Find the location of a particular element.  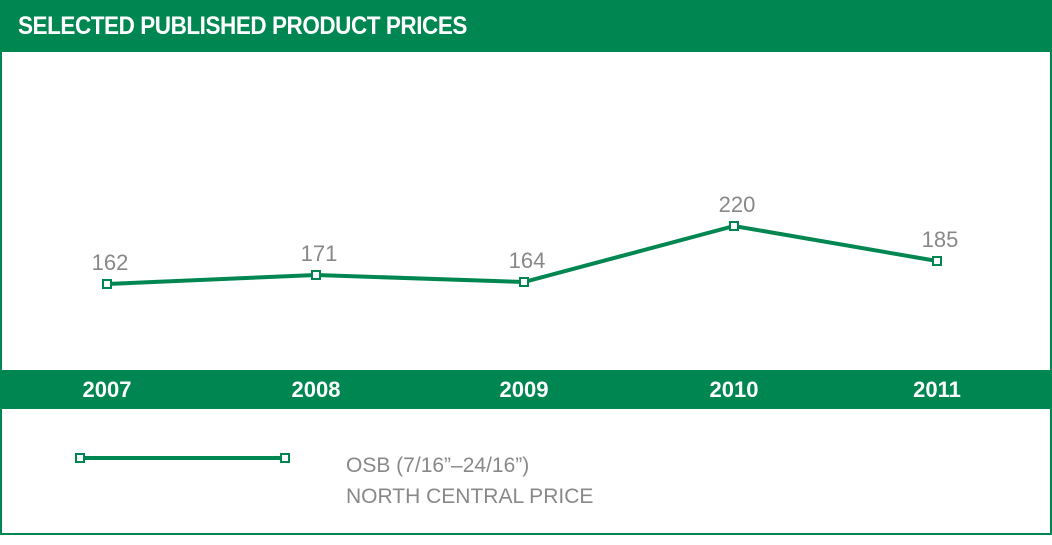

data-label: 171 is located at coordinates (319, 253).